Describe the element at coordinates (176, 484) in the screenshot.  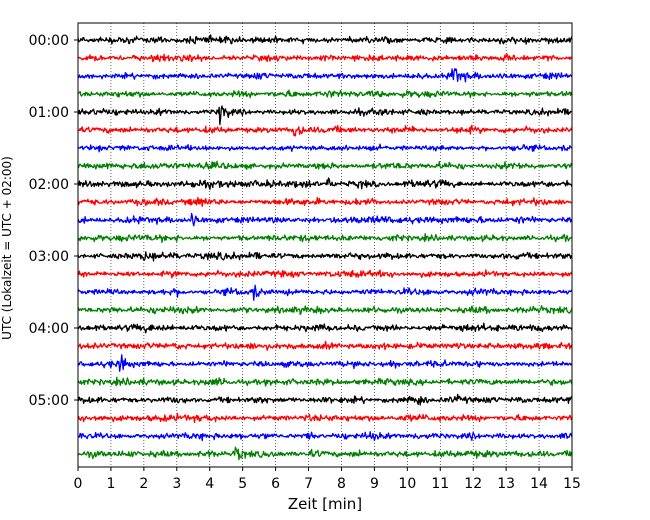
I see `x-tick-label: 3` at that location.